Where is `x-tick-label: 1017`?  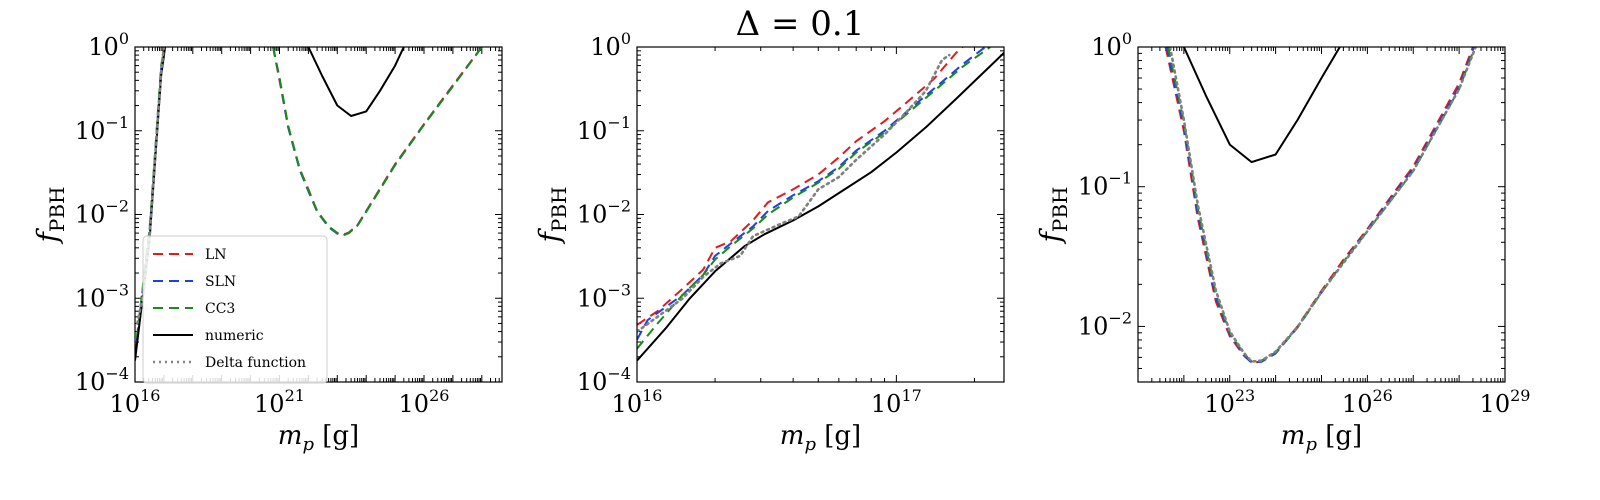
x-tick-label: 1017 is located at coordinates (896, 402).